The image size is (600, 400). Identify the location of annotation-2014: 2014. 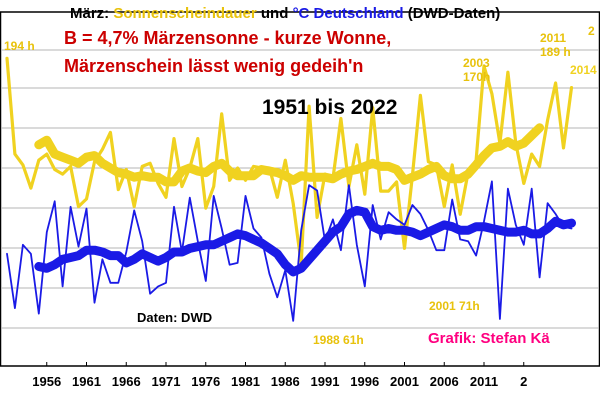
(583, 70).